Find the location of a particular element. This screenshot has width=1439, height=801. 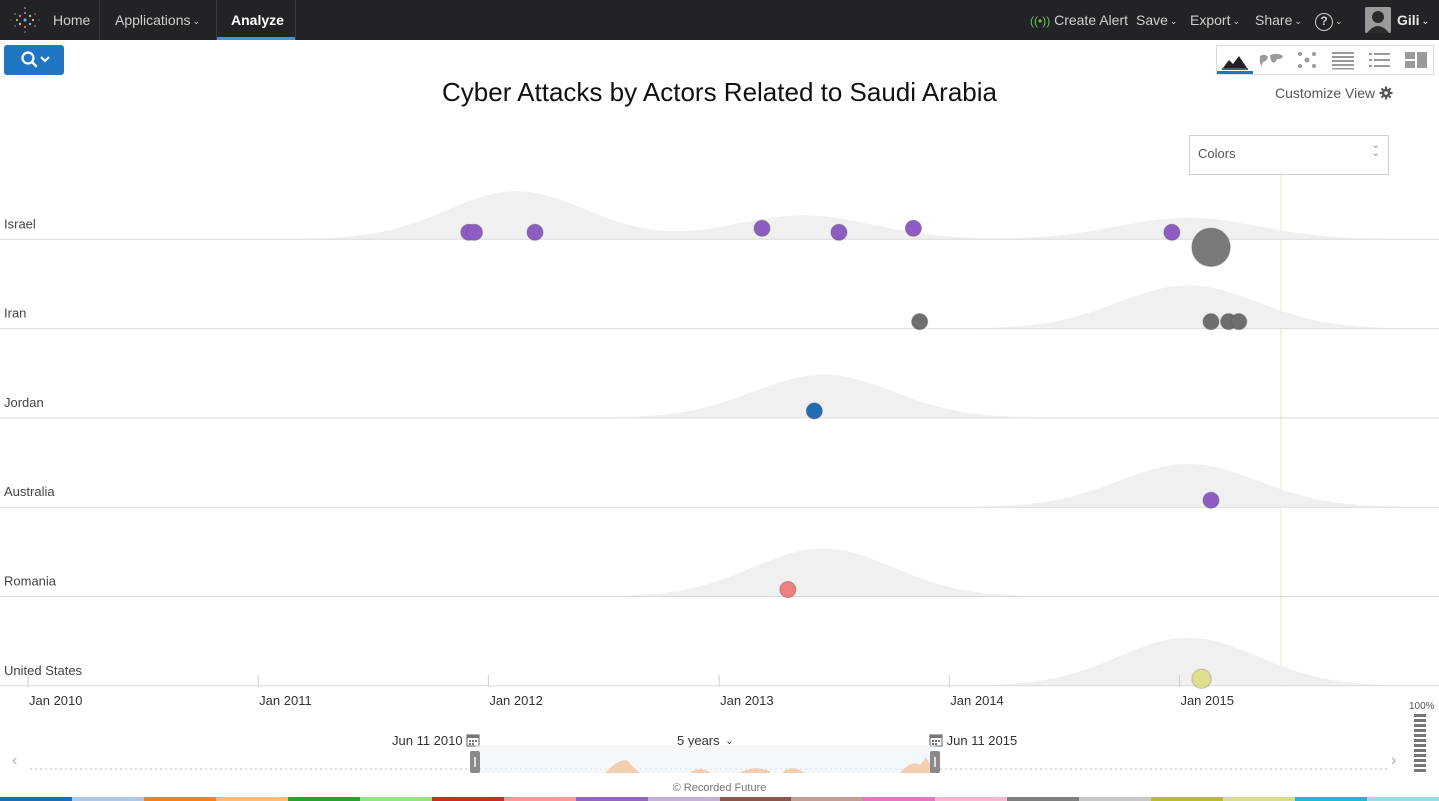

avatar is located at coordinates (1378, 20).